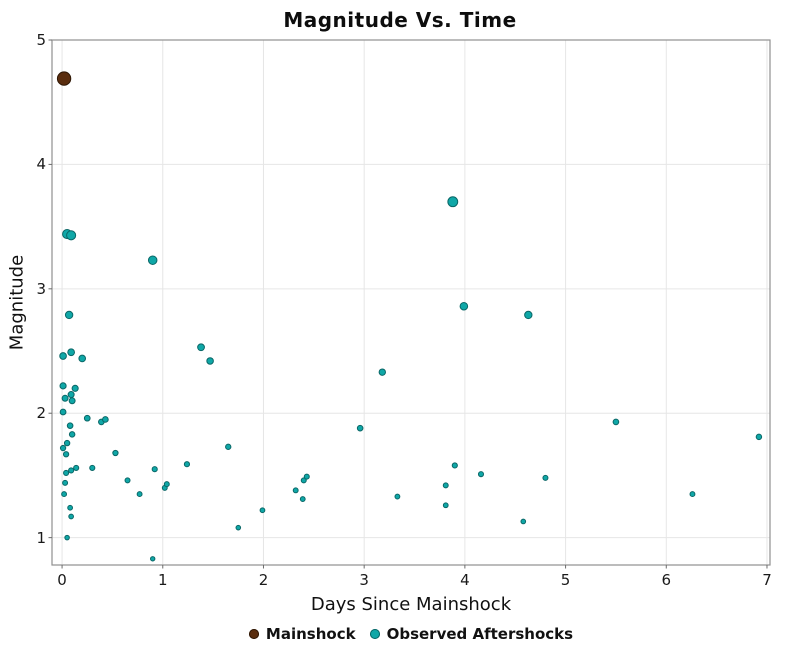  Describe the element at coordinates (565, 580) in the screenshot. I see `x-tick-label: 5` at that location.